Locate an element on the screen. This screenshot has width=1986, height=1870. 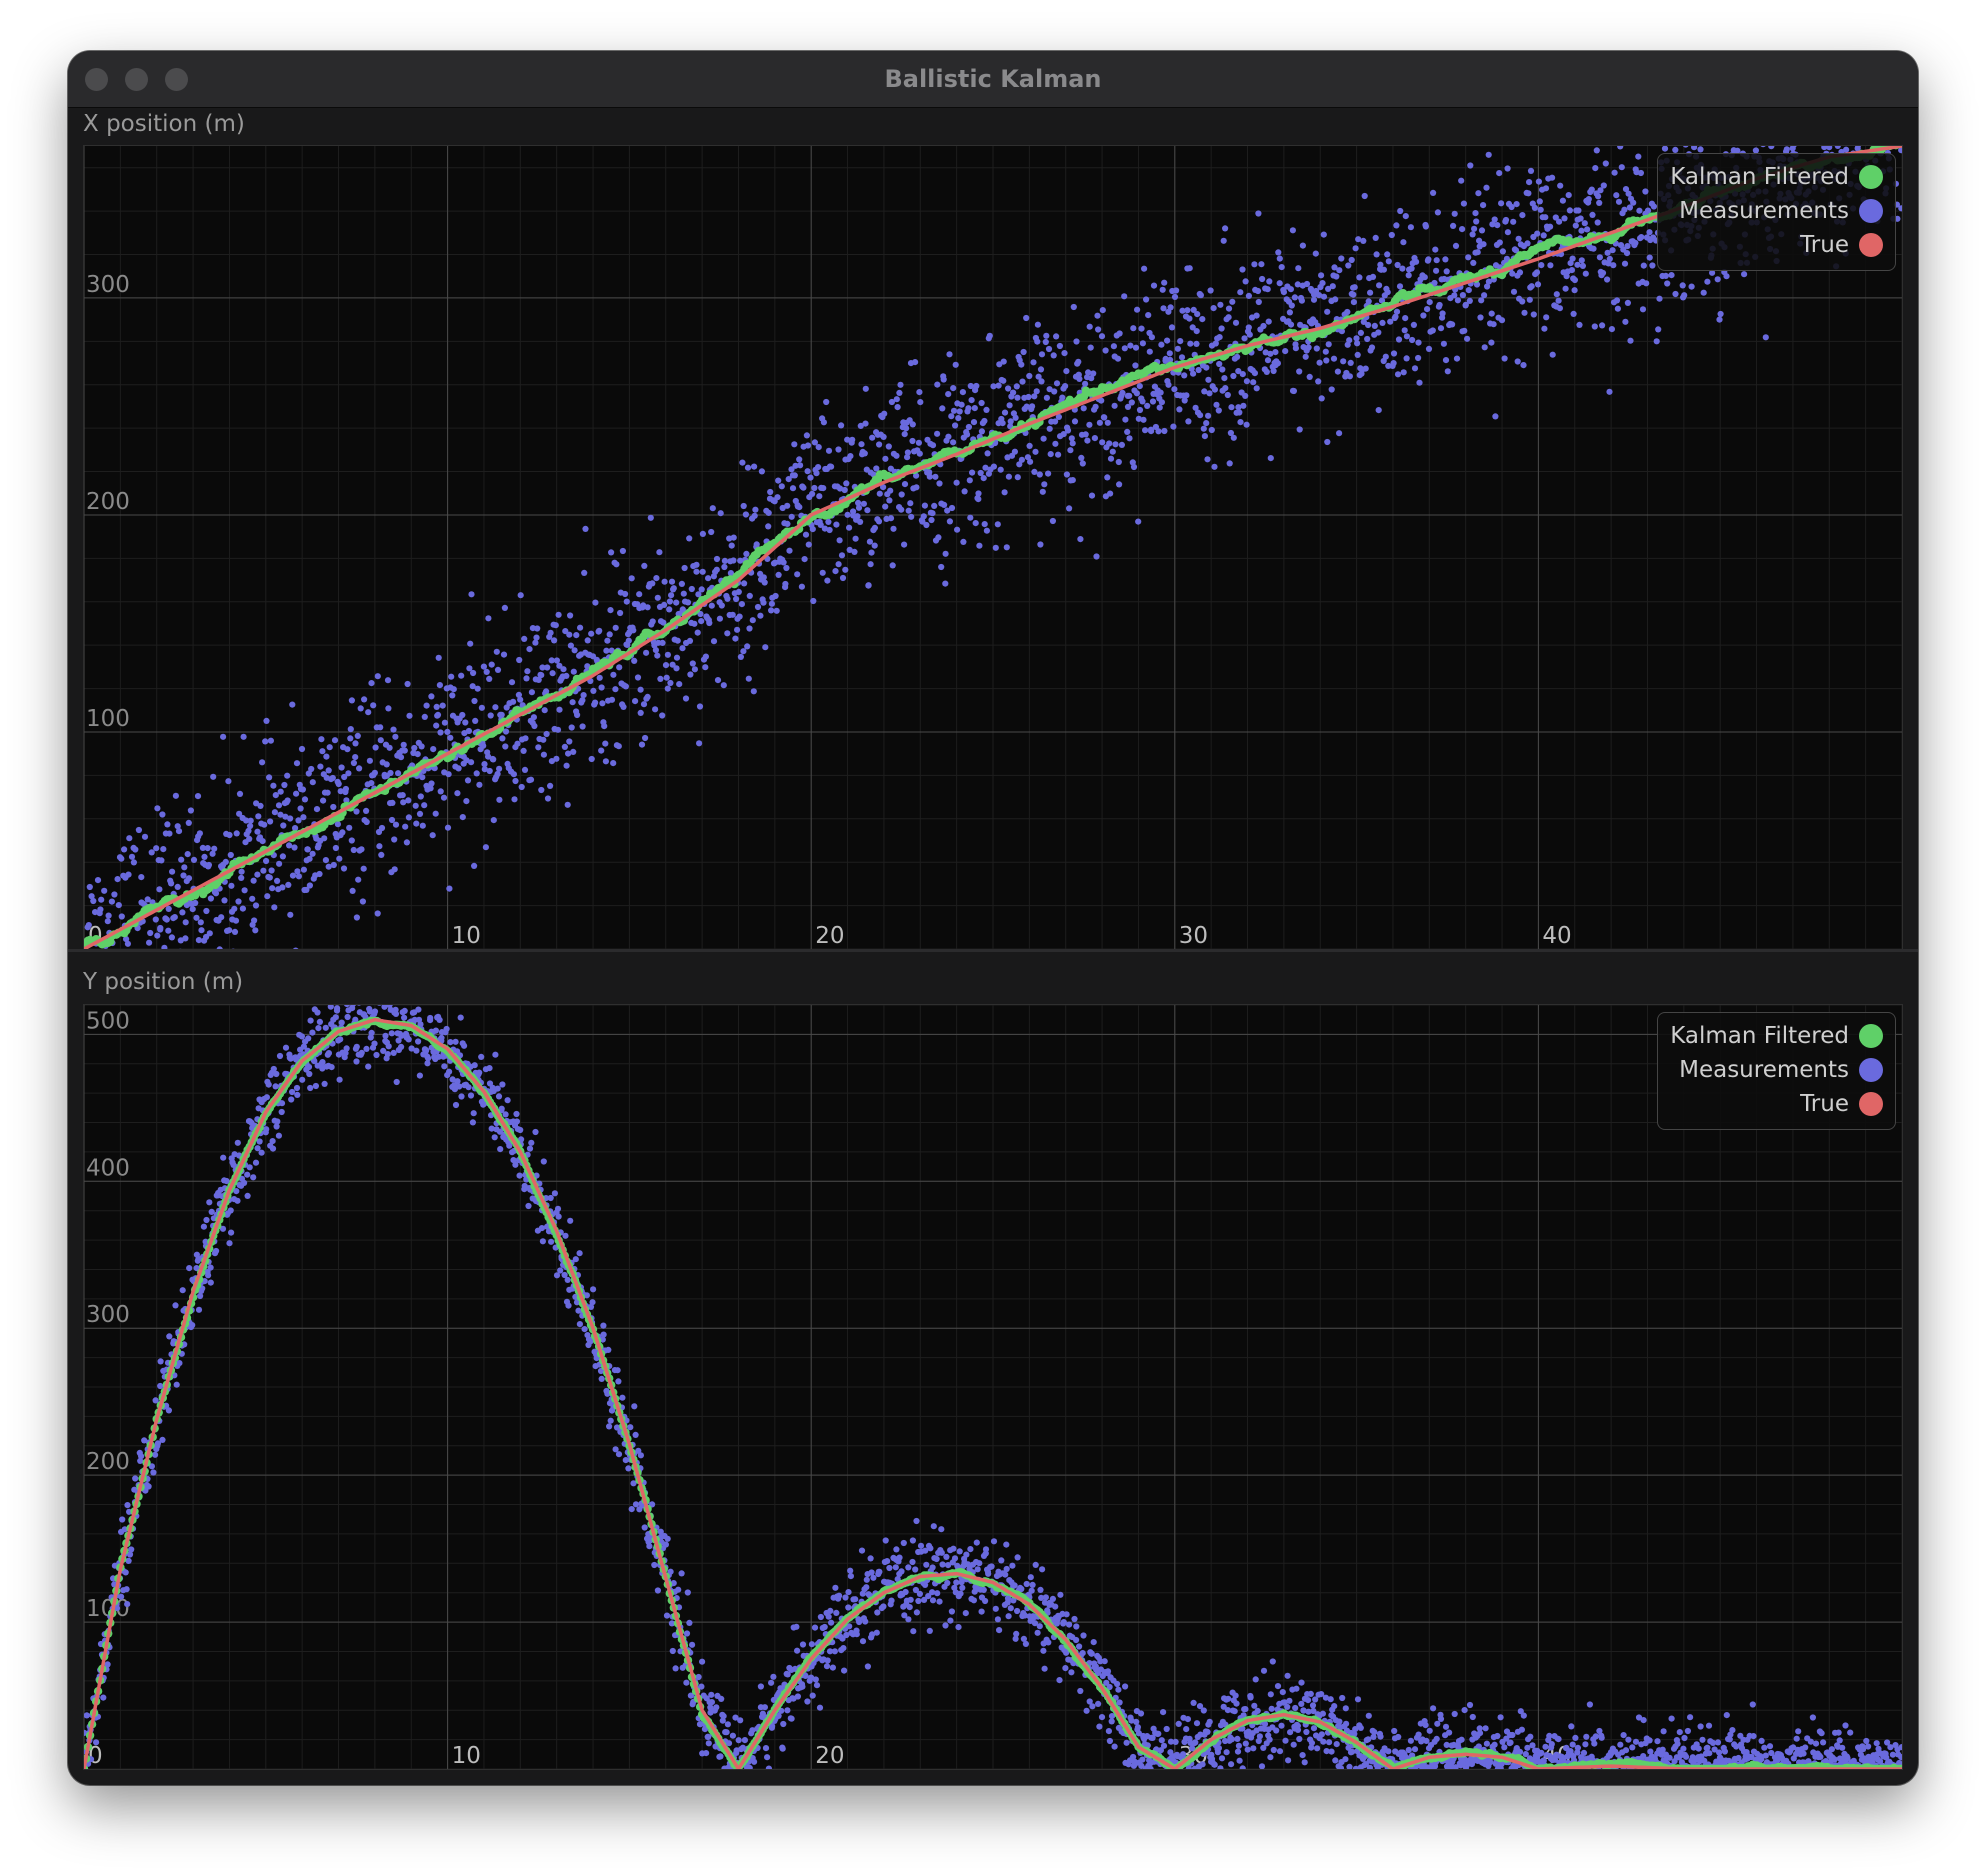
panel-divider is located at coordinates (993, 950).